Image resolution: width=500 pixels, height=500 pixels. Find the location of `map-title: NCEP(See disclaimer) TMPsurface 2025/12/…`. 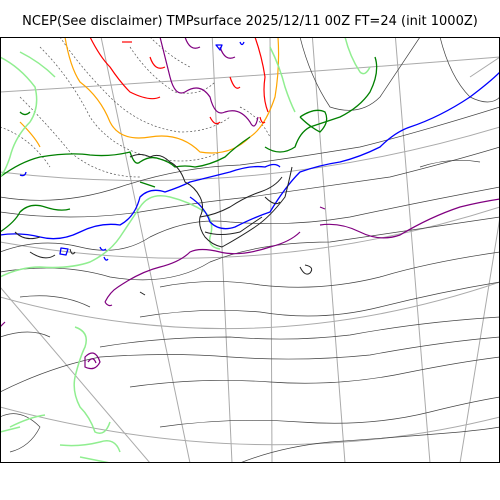

map-title: NCEP(See disclaimer) TMPsurface 2025/12/… is located at coordinates (250, 21).